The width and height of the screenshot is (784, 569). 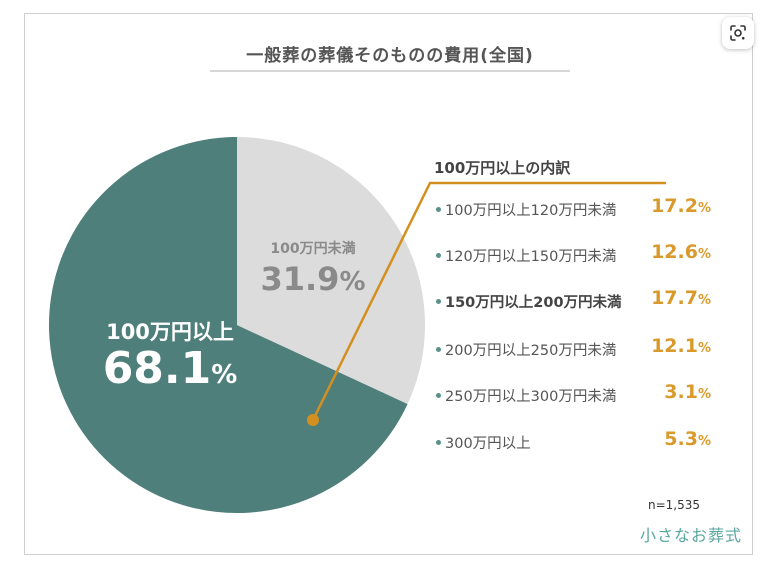 I want to click on breakdown-value: 12.1%, so click(x=681, y=346).